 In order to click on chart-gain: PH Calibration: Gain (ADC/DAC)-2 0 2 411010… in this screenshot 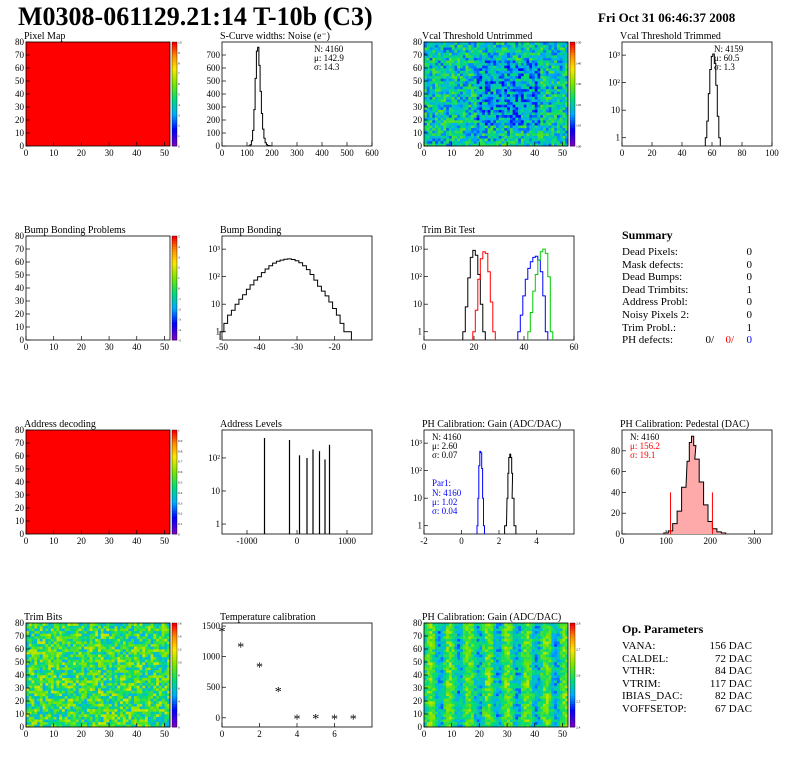, I will do `click(492, 482)`.